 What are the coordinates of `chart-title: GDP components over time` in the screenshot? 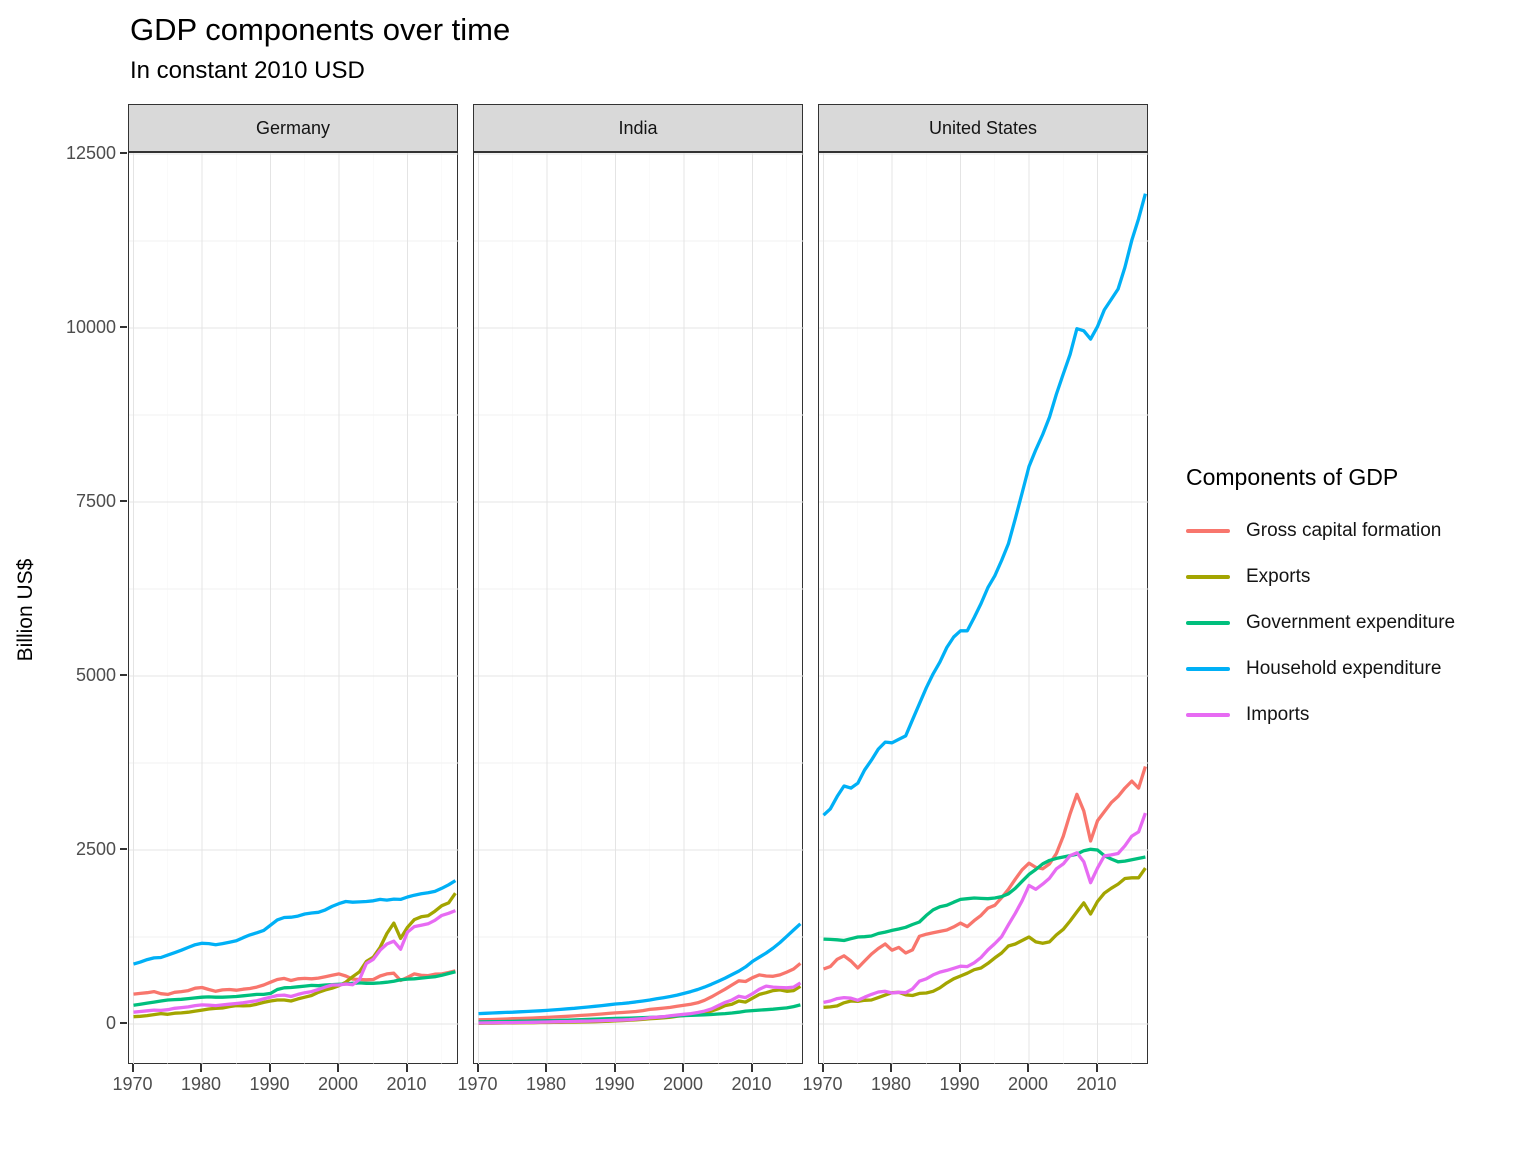 It's located at (320, 29).